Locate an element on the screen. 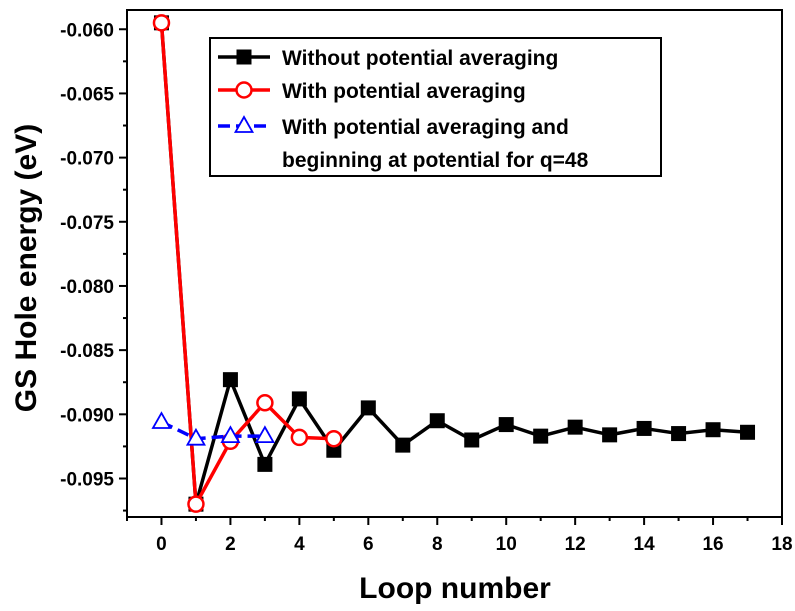 The width and height of the screenshot is (795, 611). x-tick-label: 4 is located at coordinates (299, 544).